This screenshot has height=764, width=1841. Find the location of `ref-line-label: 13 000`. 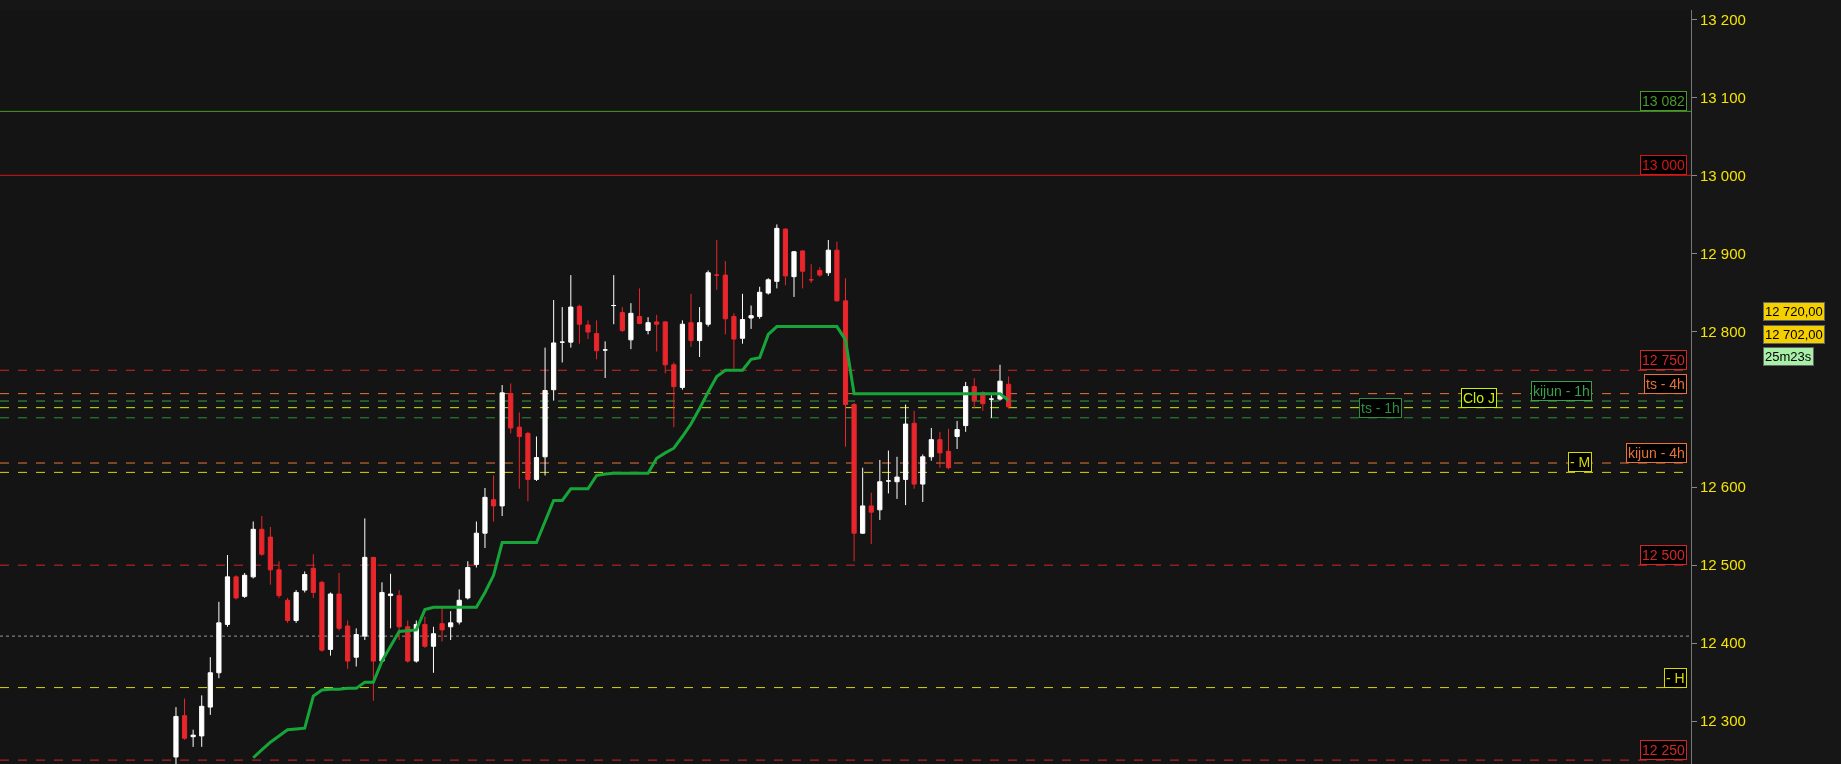

ref-line-label: 13 000 is located at coordinates (1664, 165).